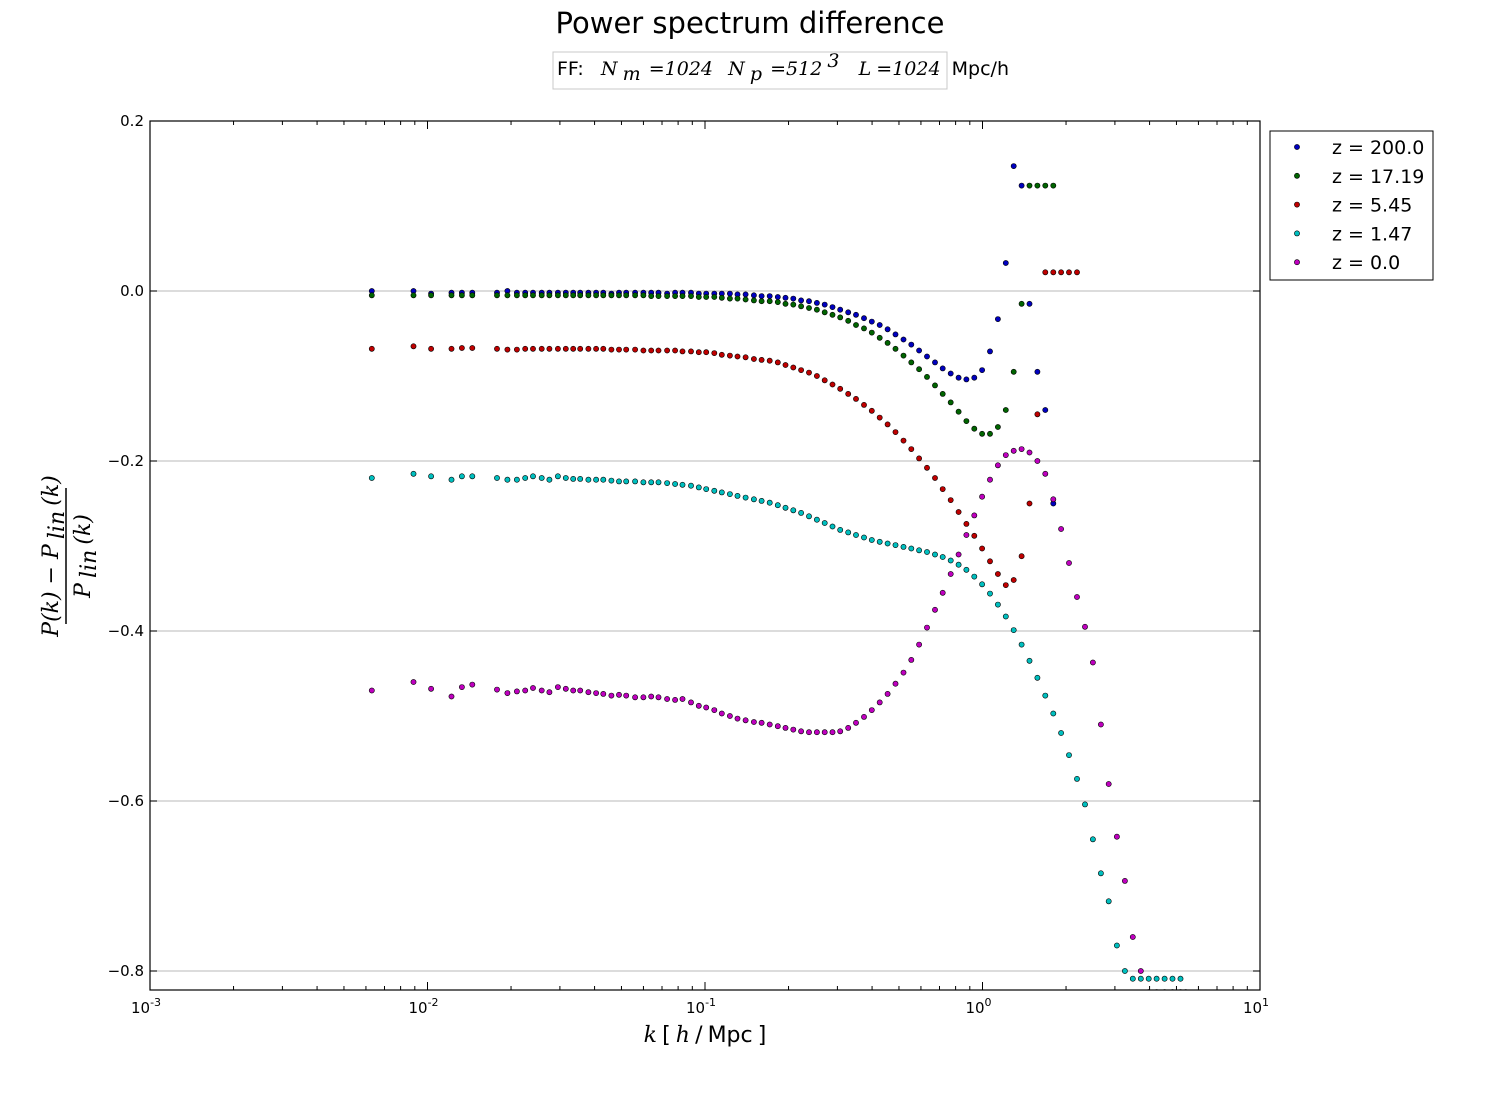 This screenshot has width=1500, height=1100. What do you see at coordinates (1378, 148) in the screenshot?
I see `legend-label: z = 200.0` at bounding box center [1378, 148].